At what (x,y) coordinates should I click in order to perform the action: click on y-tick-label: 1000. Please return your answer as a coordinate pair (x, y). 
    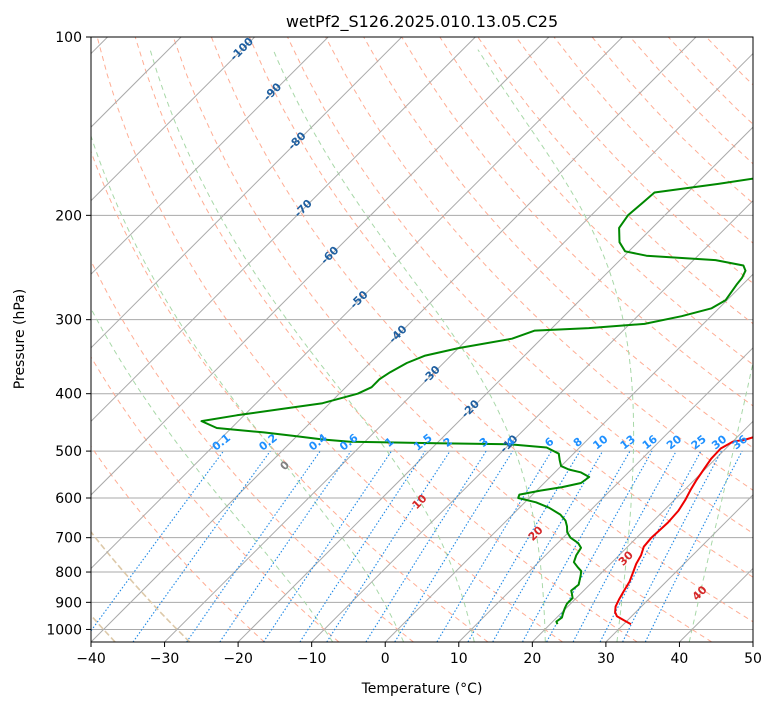
    Looking at the image, I should click on (64, 630).